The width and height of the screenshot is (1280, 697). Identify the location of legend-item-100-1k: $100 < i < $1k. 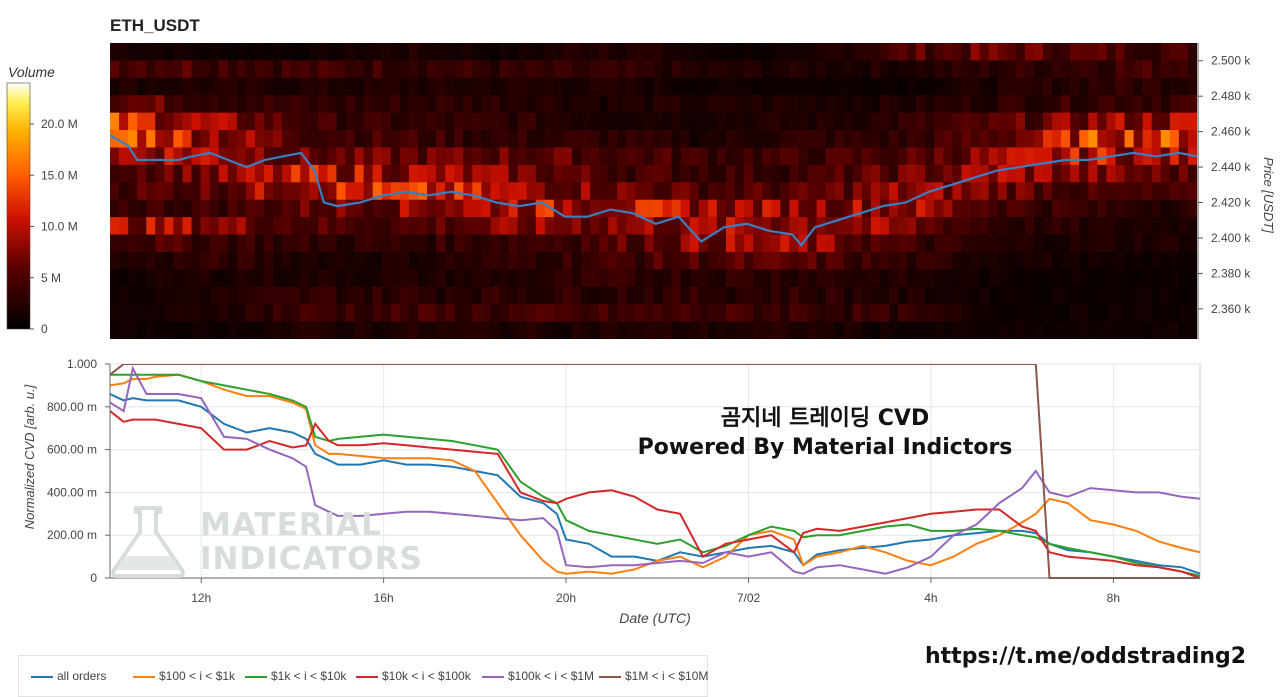
(184, 676).